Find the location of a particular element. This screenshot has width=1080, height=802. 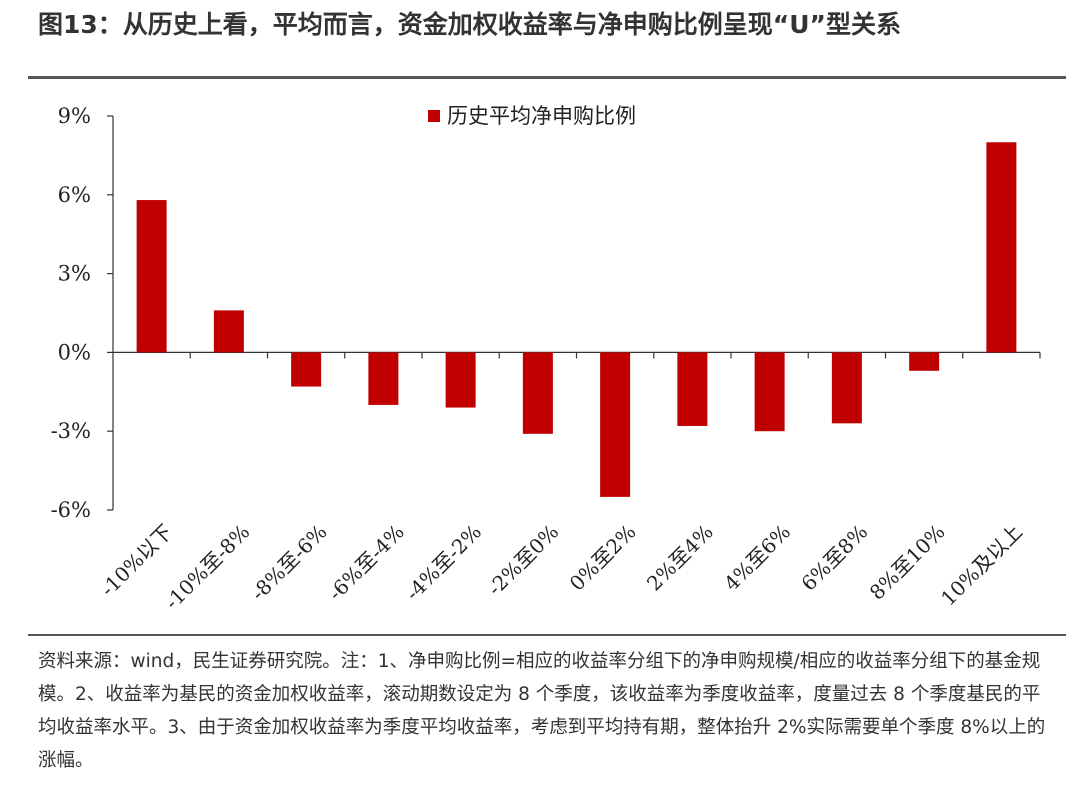

x-tick-label: 2%至4% is located at coordinates (680, 558).